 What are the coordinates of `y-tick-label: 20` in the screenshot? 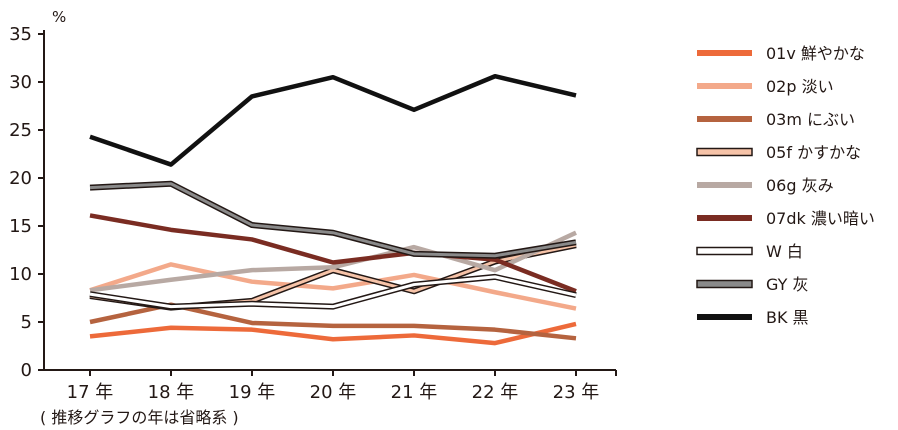 It's located at (20, 178).